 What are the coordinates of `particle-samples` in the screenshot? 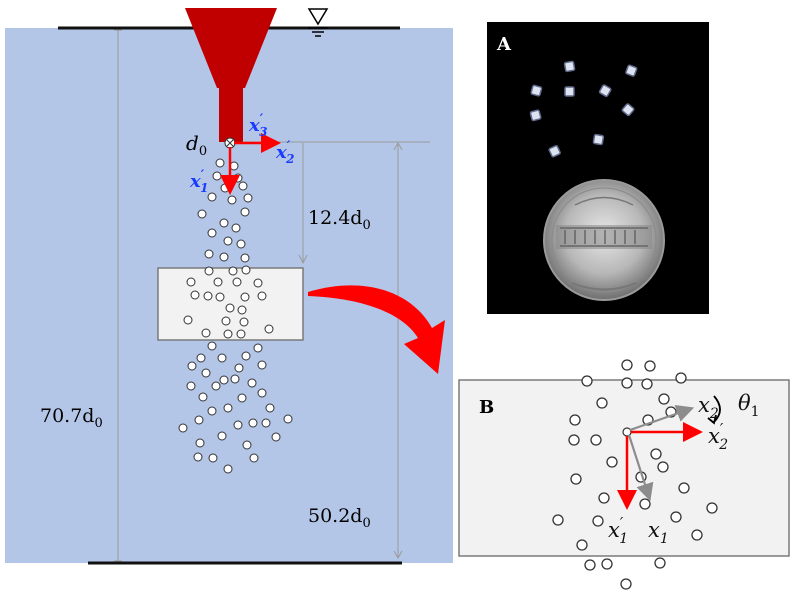 It's located at (583, 109).